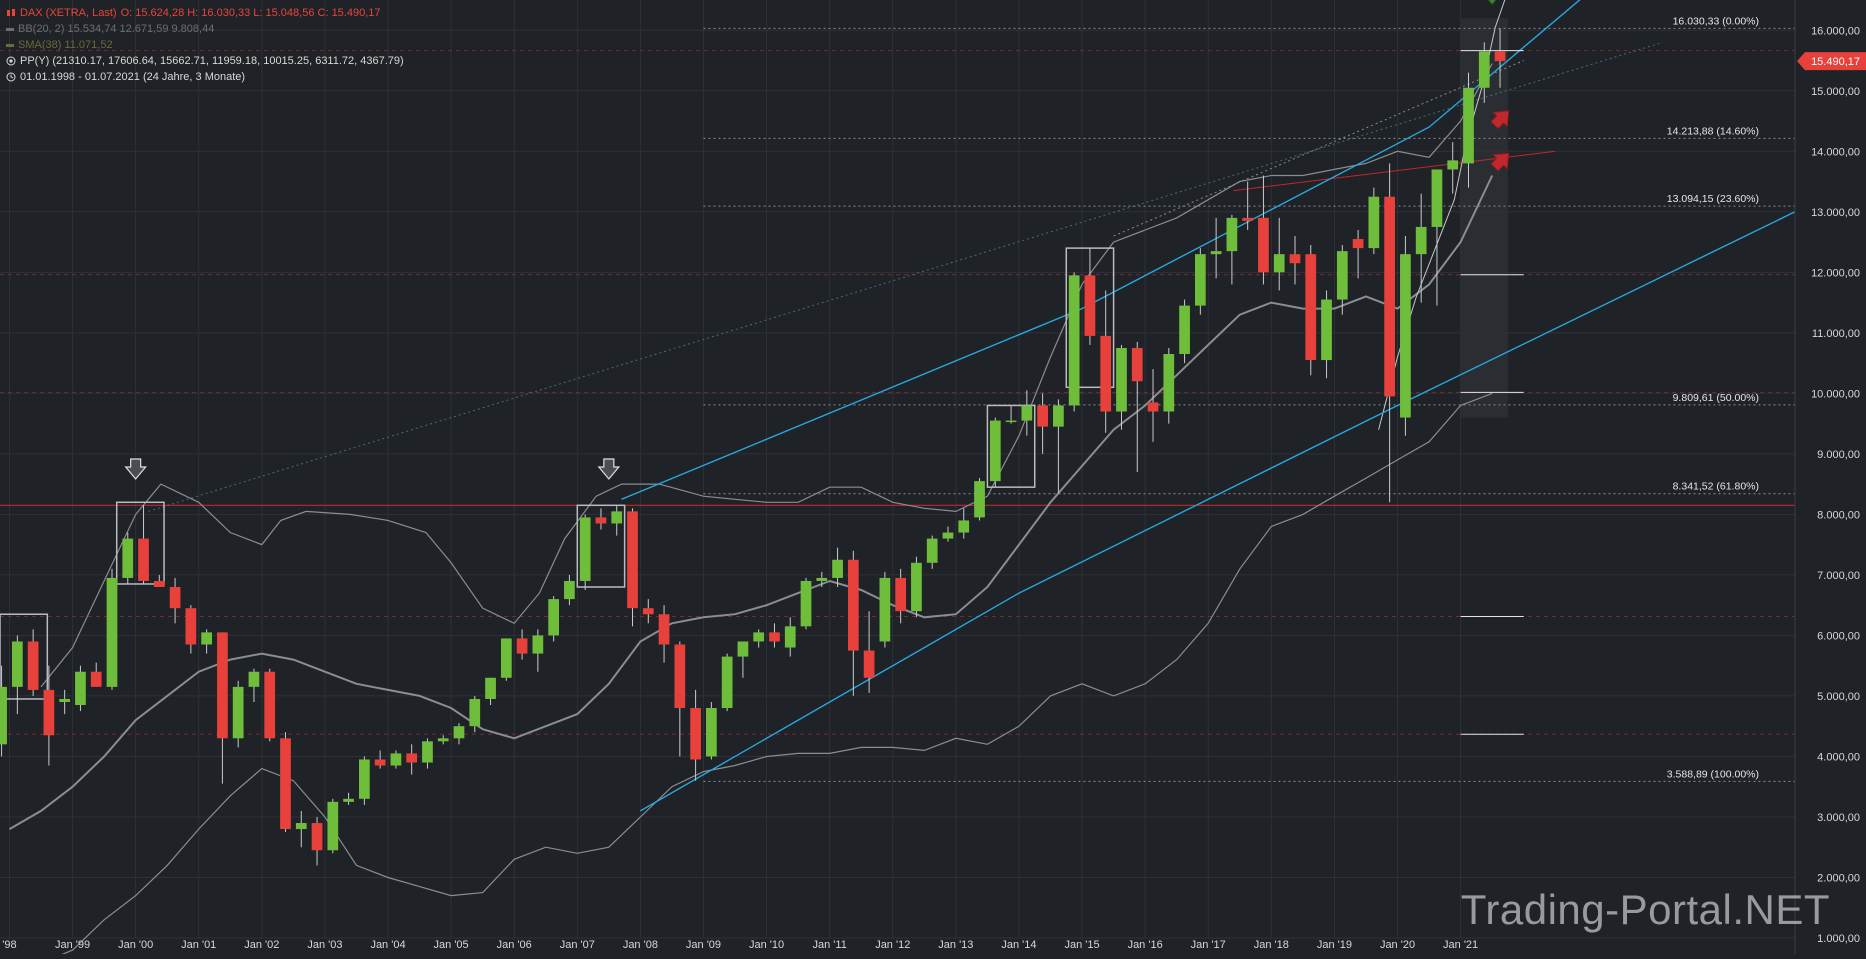  I want to click on x-tick-label: Jan '10, so click(766, 945).